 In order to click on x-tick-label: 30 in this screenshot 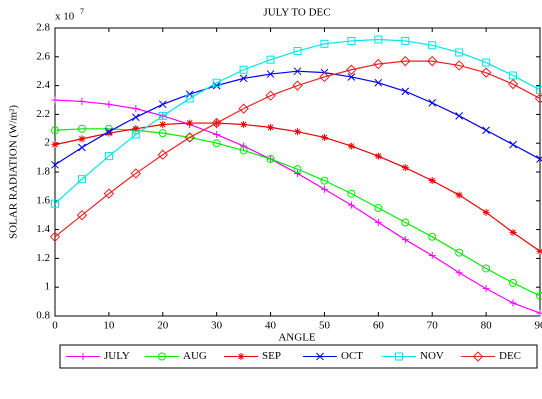, I will do `click(217, 326)`.